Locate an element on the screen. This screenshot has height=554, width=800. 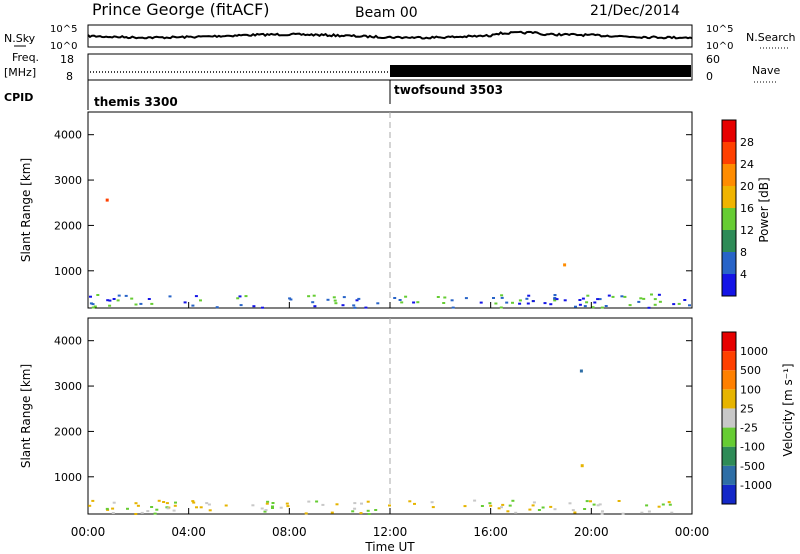
y-tick-label: 4000 is located at coordinates (68, 341).